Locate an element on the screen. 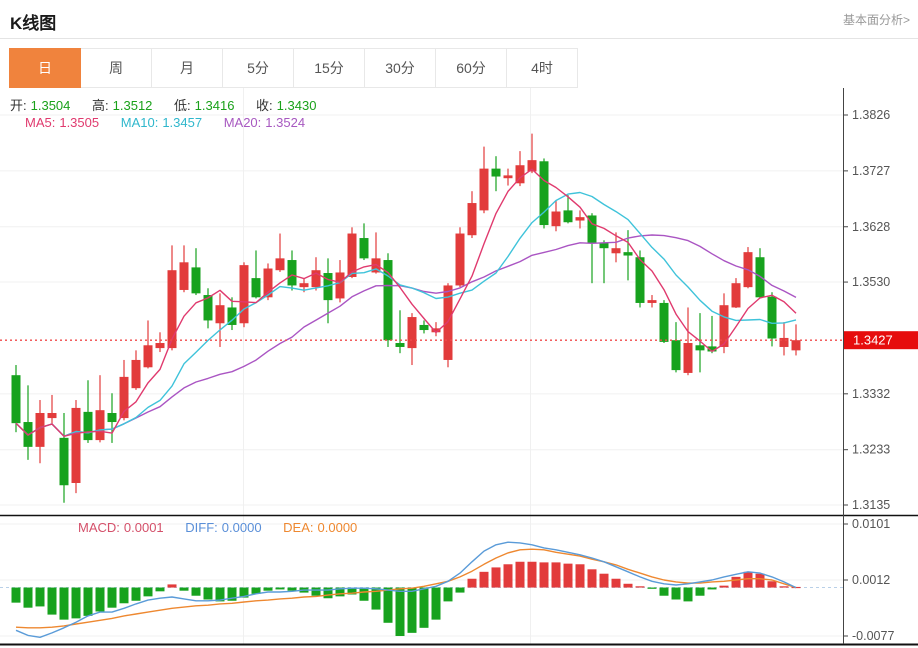 The height and width of the screenshot is (648, 918). tab-周: 周 is located at coordinates (116, 68).